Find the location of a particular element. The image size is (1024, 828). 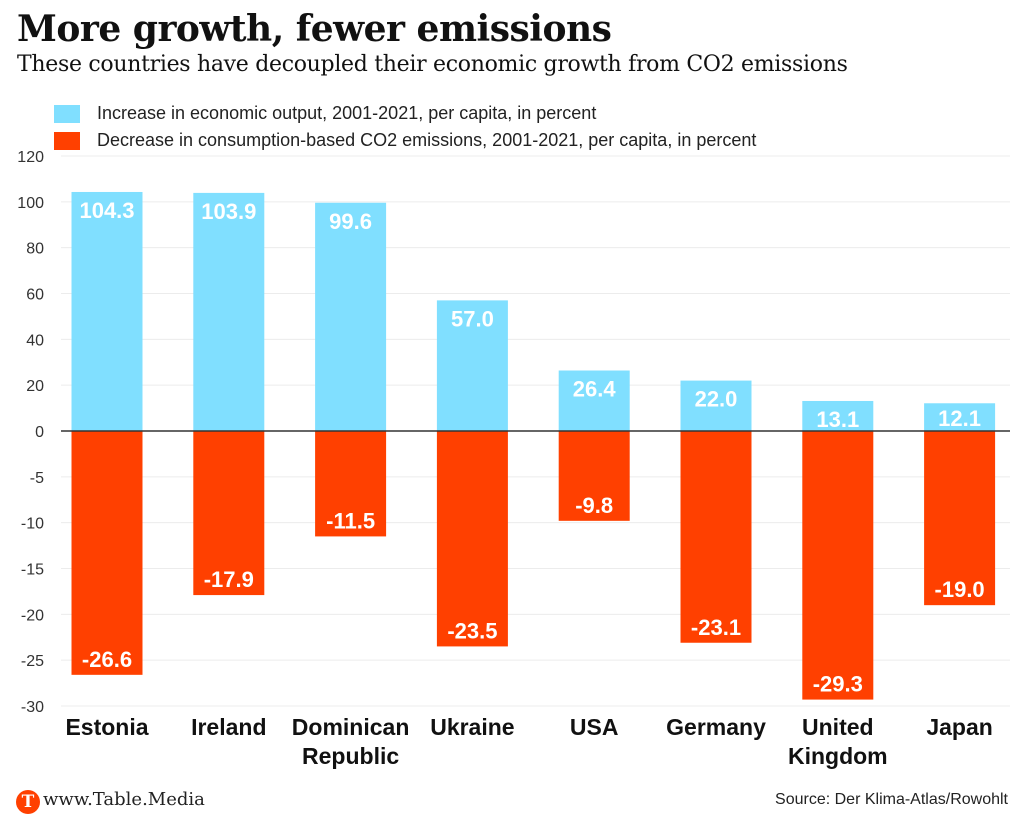

x-category-label: Ireland is located at coordinates (228, 727).